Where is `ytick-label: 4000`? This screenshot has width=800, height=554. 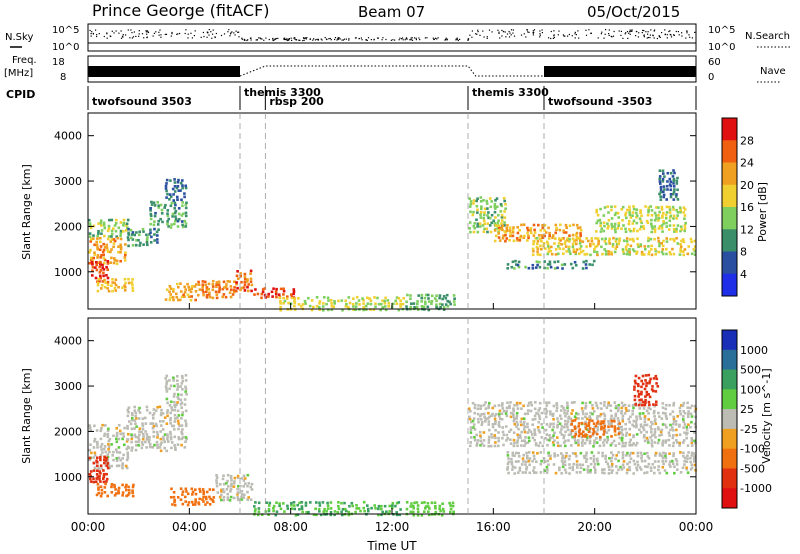
ytick-label: 4000 is located at coordinates (68, 136).